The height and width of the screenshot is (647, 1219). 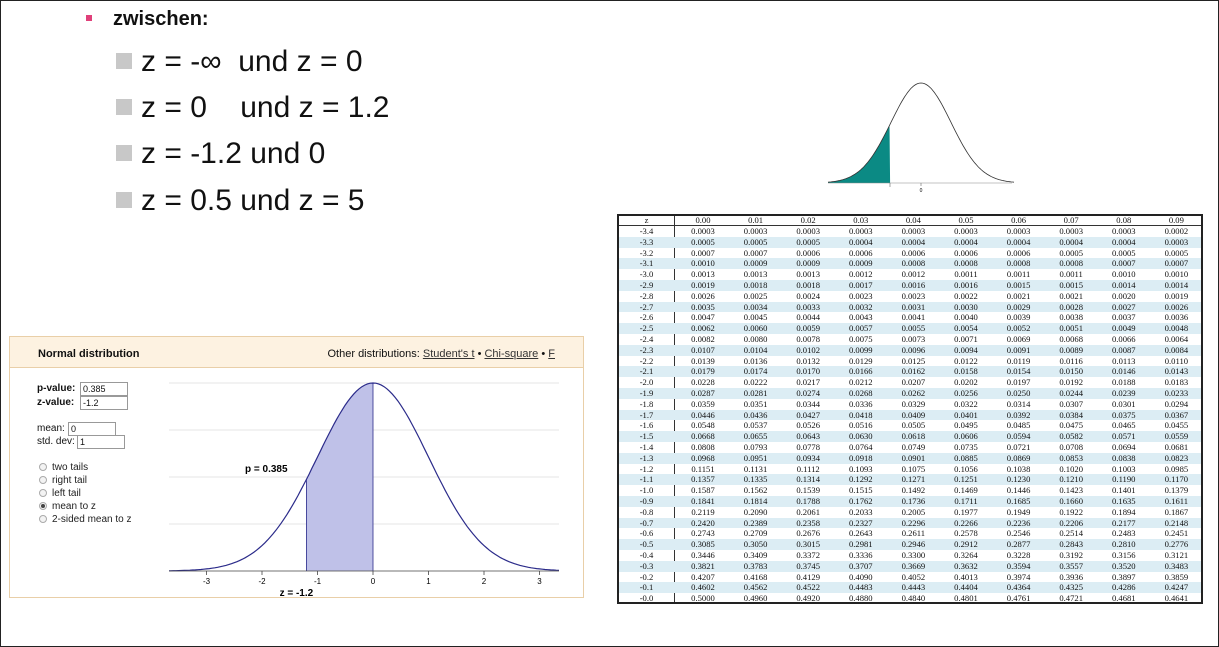 What do you see at coordinates (67, 506) in the screenshot?
I see `option-mean-to-z: mean to z` at bounding box center [67, 506].